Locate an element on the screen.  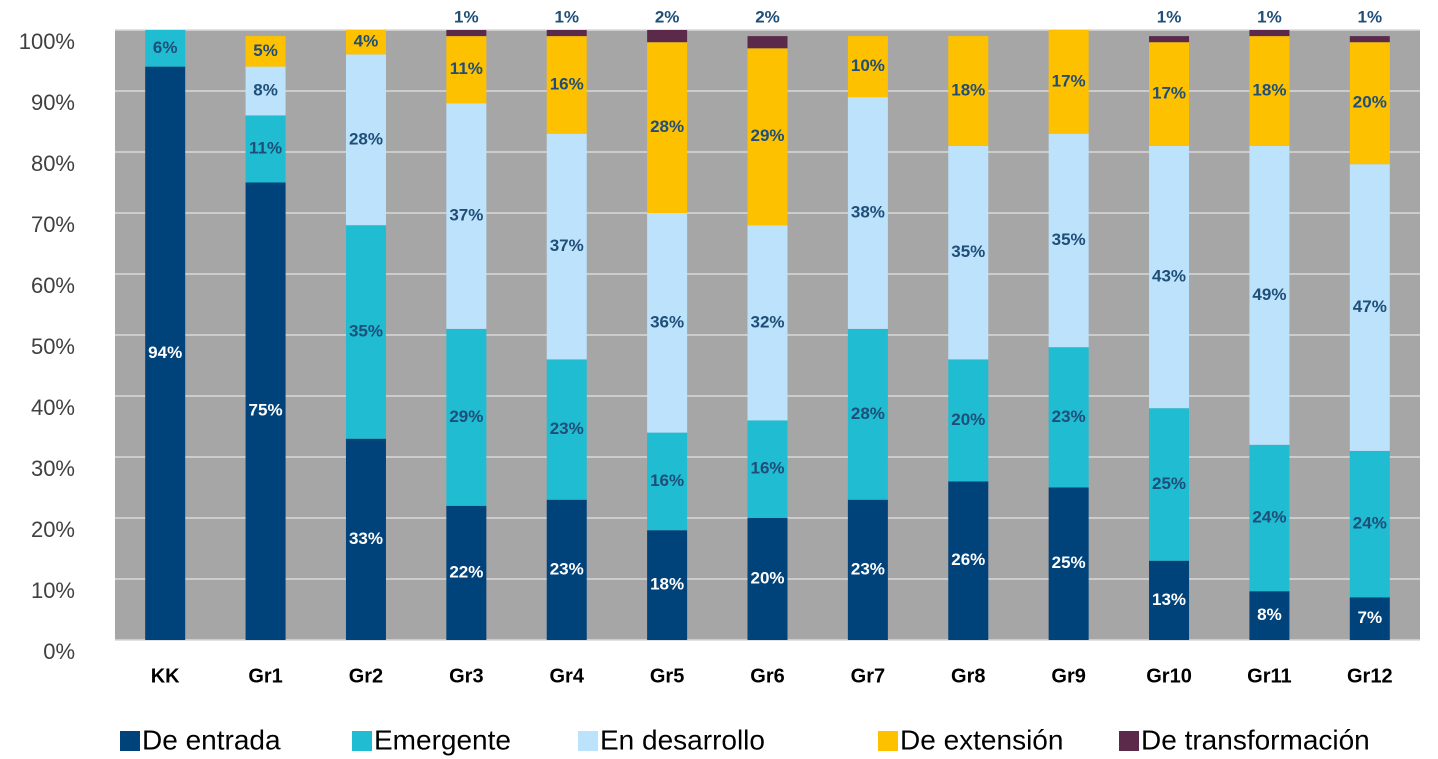
data-label: 22% is located at coordinates (466, 571).